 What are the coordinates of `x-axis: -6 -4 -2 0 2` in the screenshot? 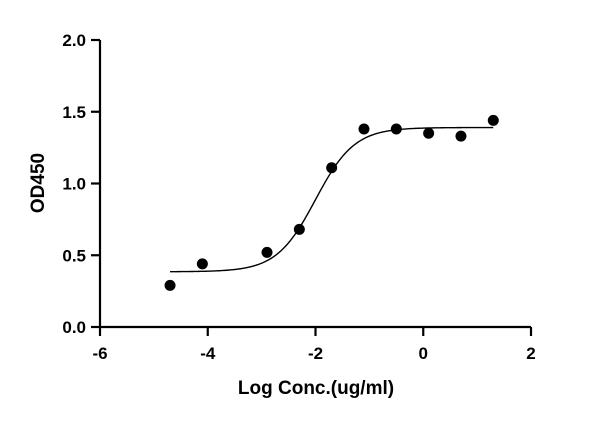 It's located at (314, 344).